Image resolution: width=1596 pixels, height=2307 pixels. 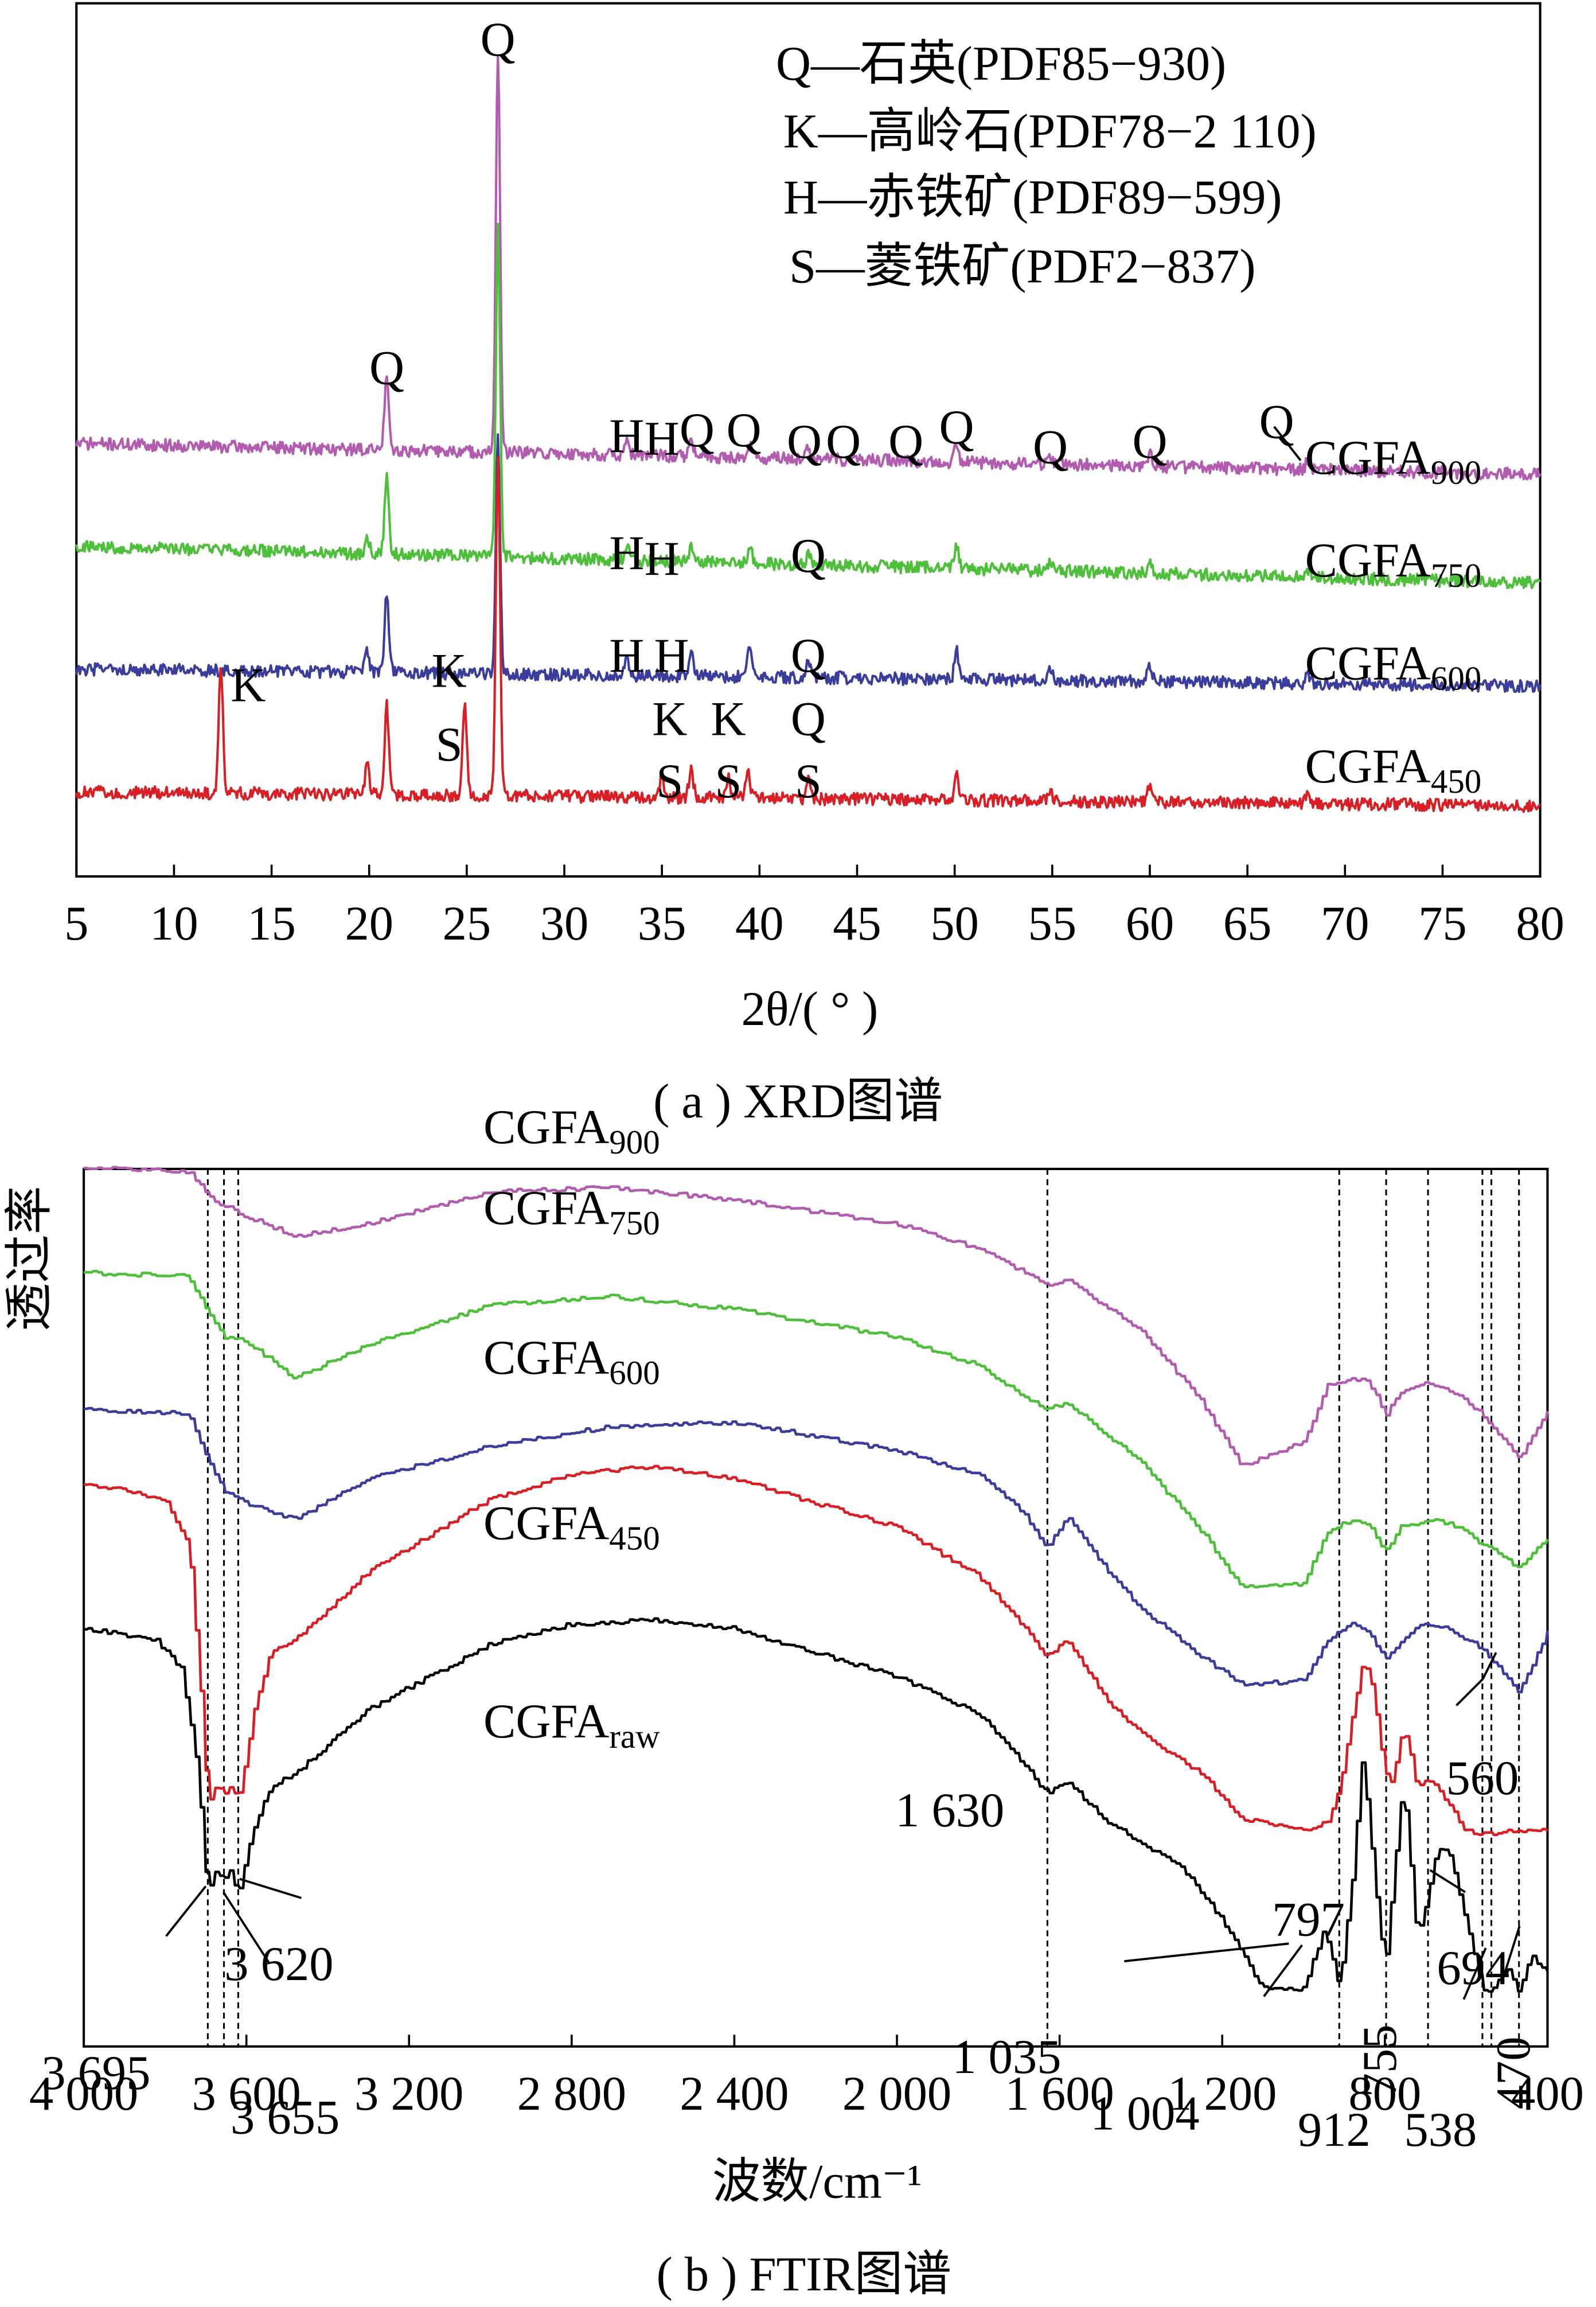 What do you see at coordinates (546, 1127) in the screenshot?
I see `ftir-series-label-cgfa900-base: CGFA` at bounding box center [546, 1127].